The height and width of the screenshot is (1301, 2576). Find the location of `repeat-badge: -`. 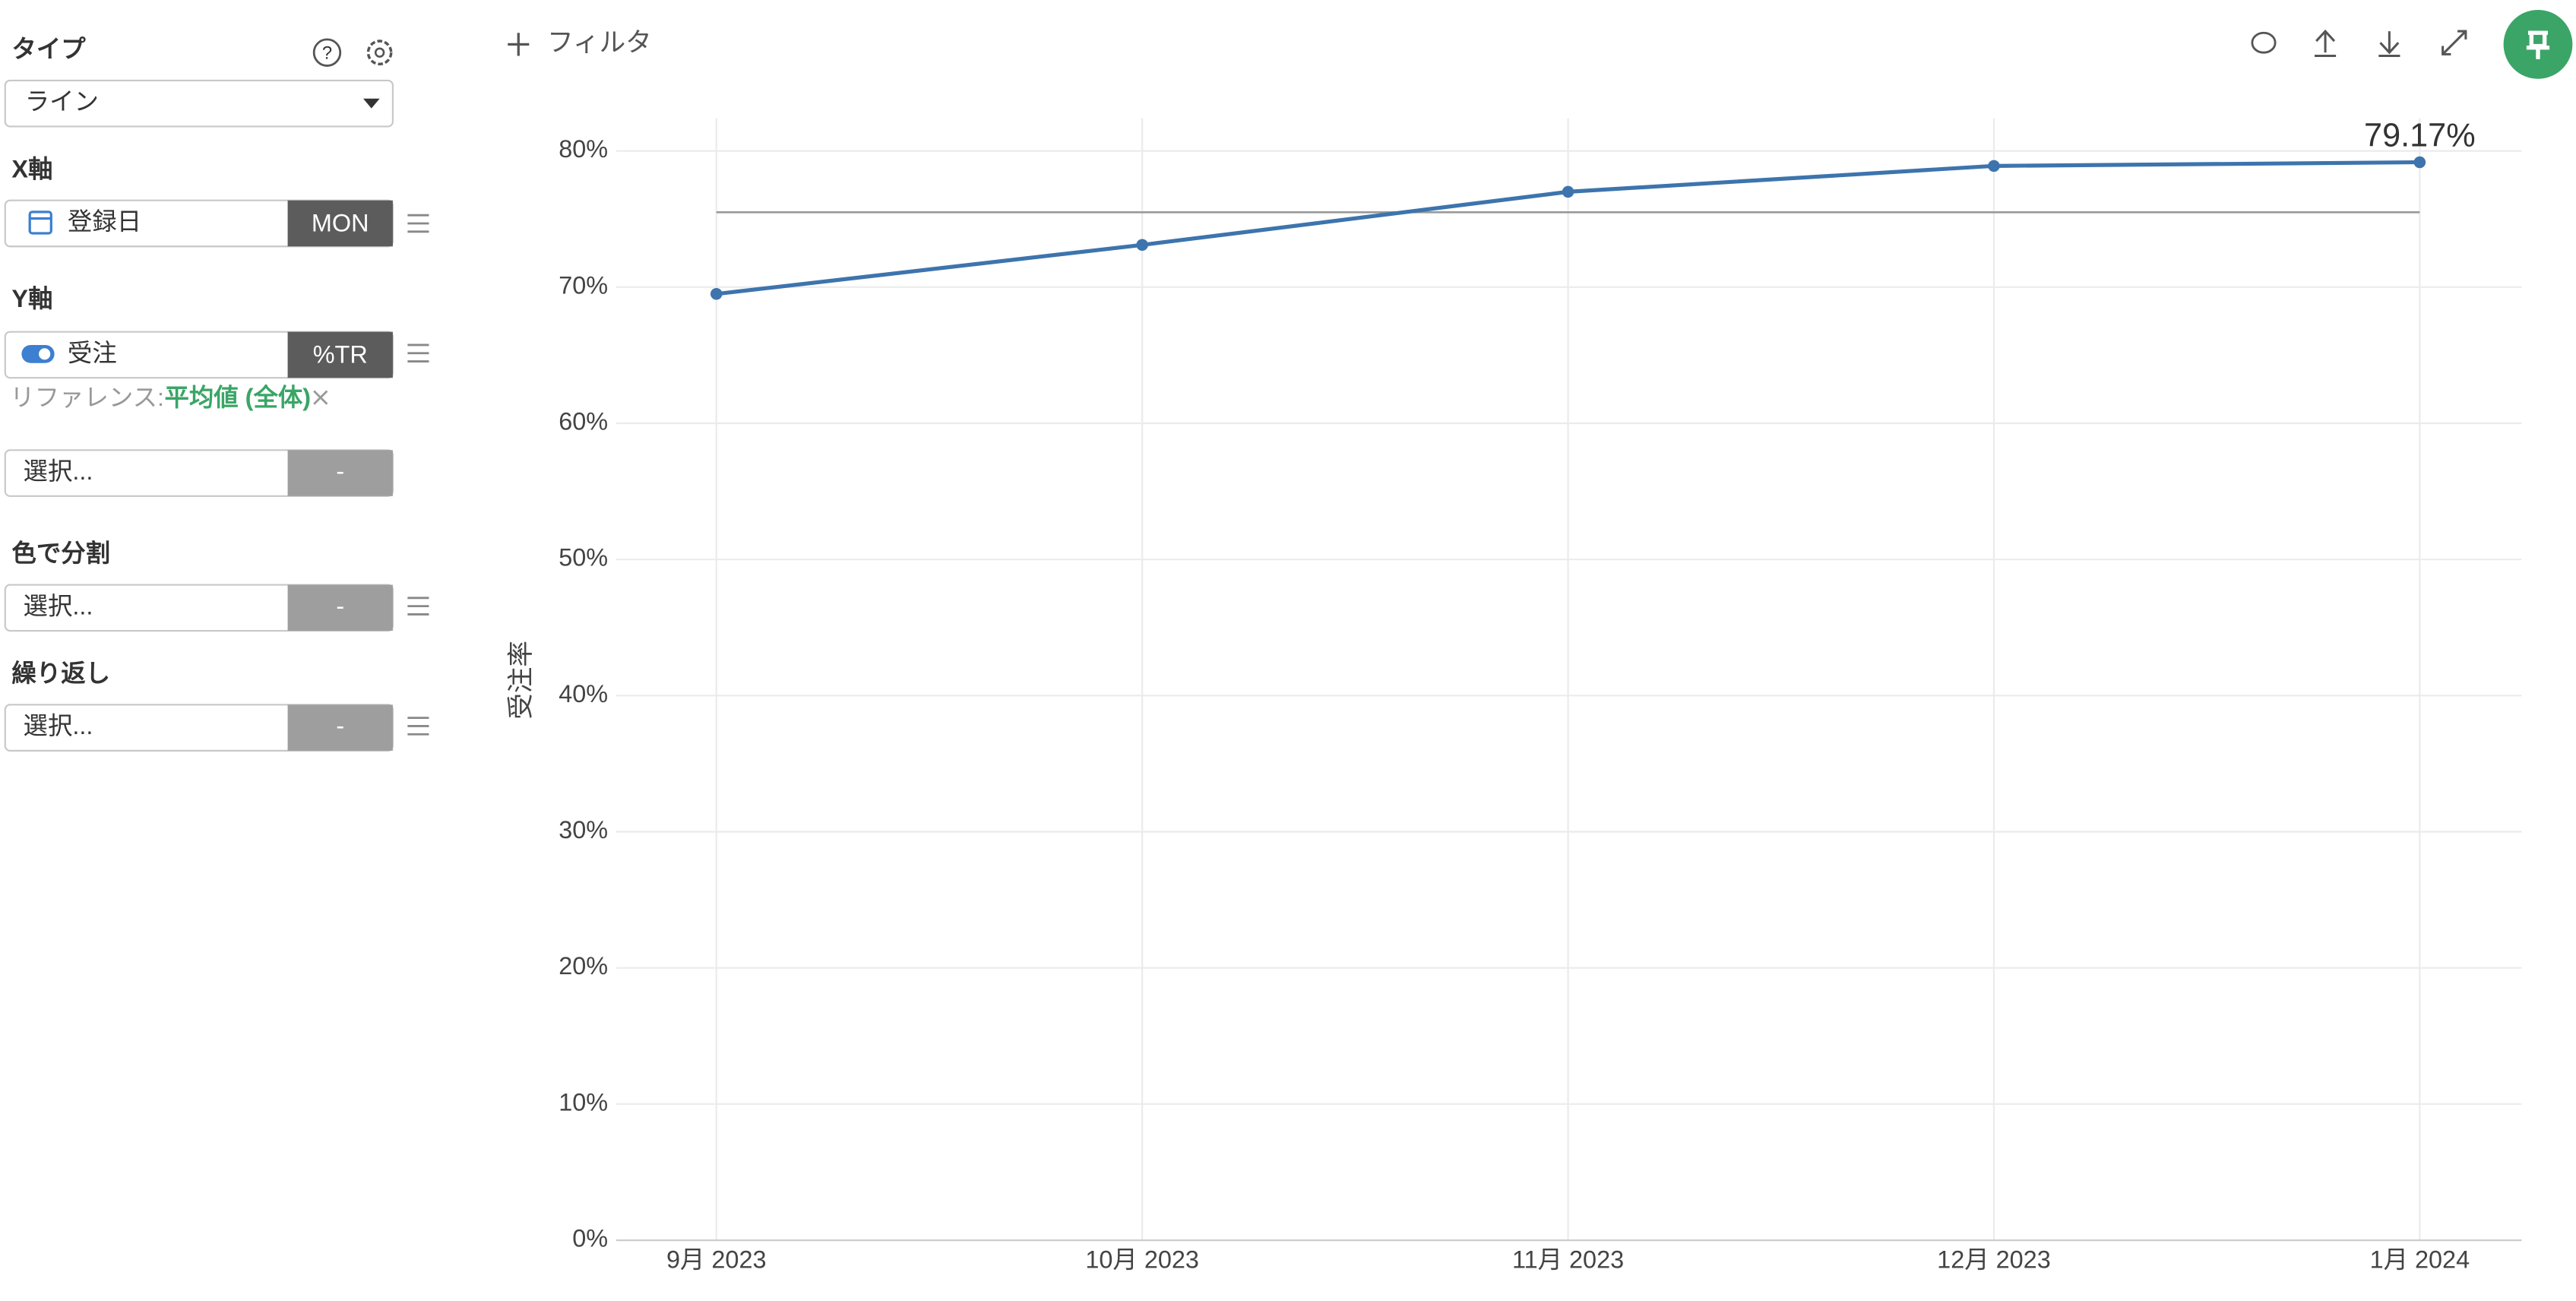

repeat-badge: - is located at coordinates (340, 725).